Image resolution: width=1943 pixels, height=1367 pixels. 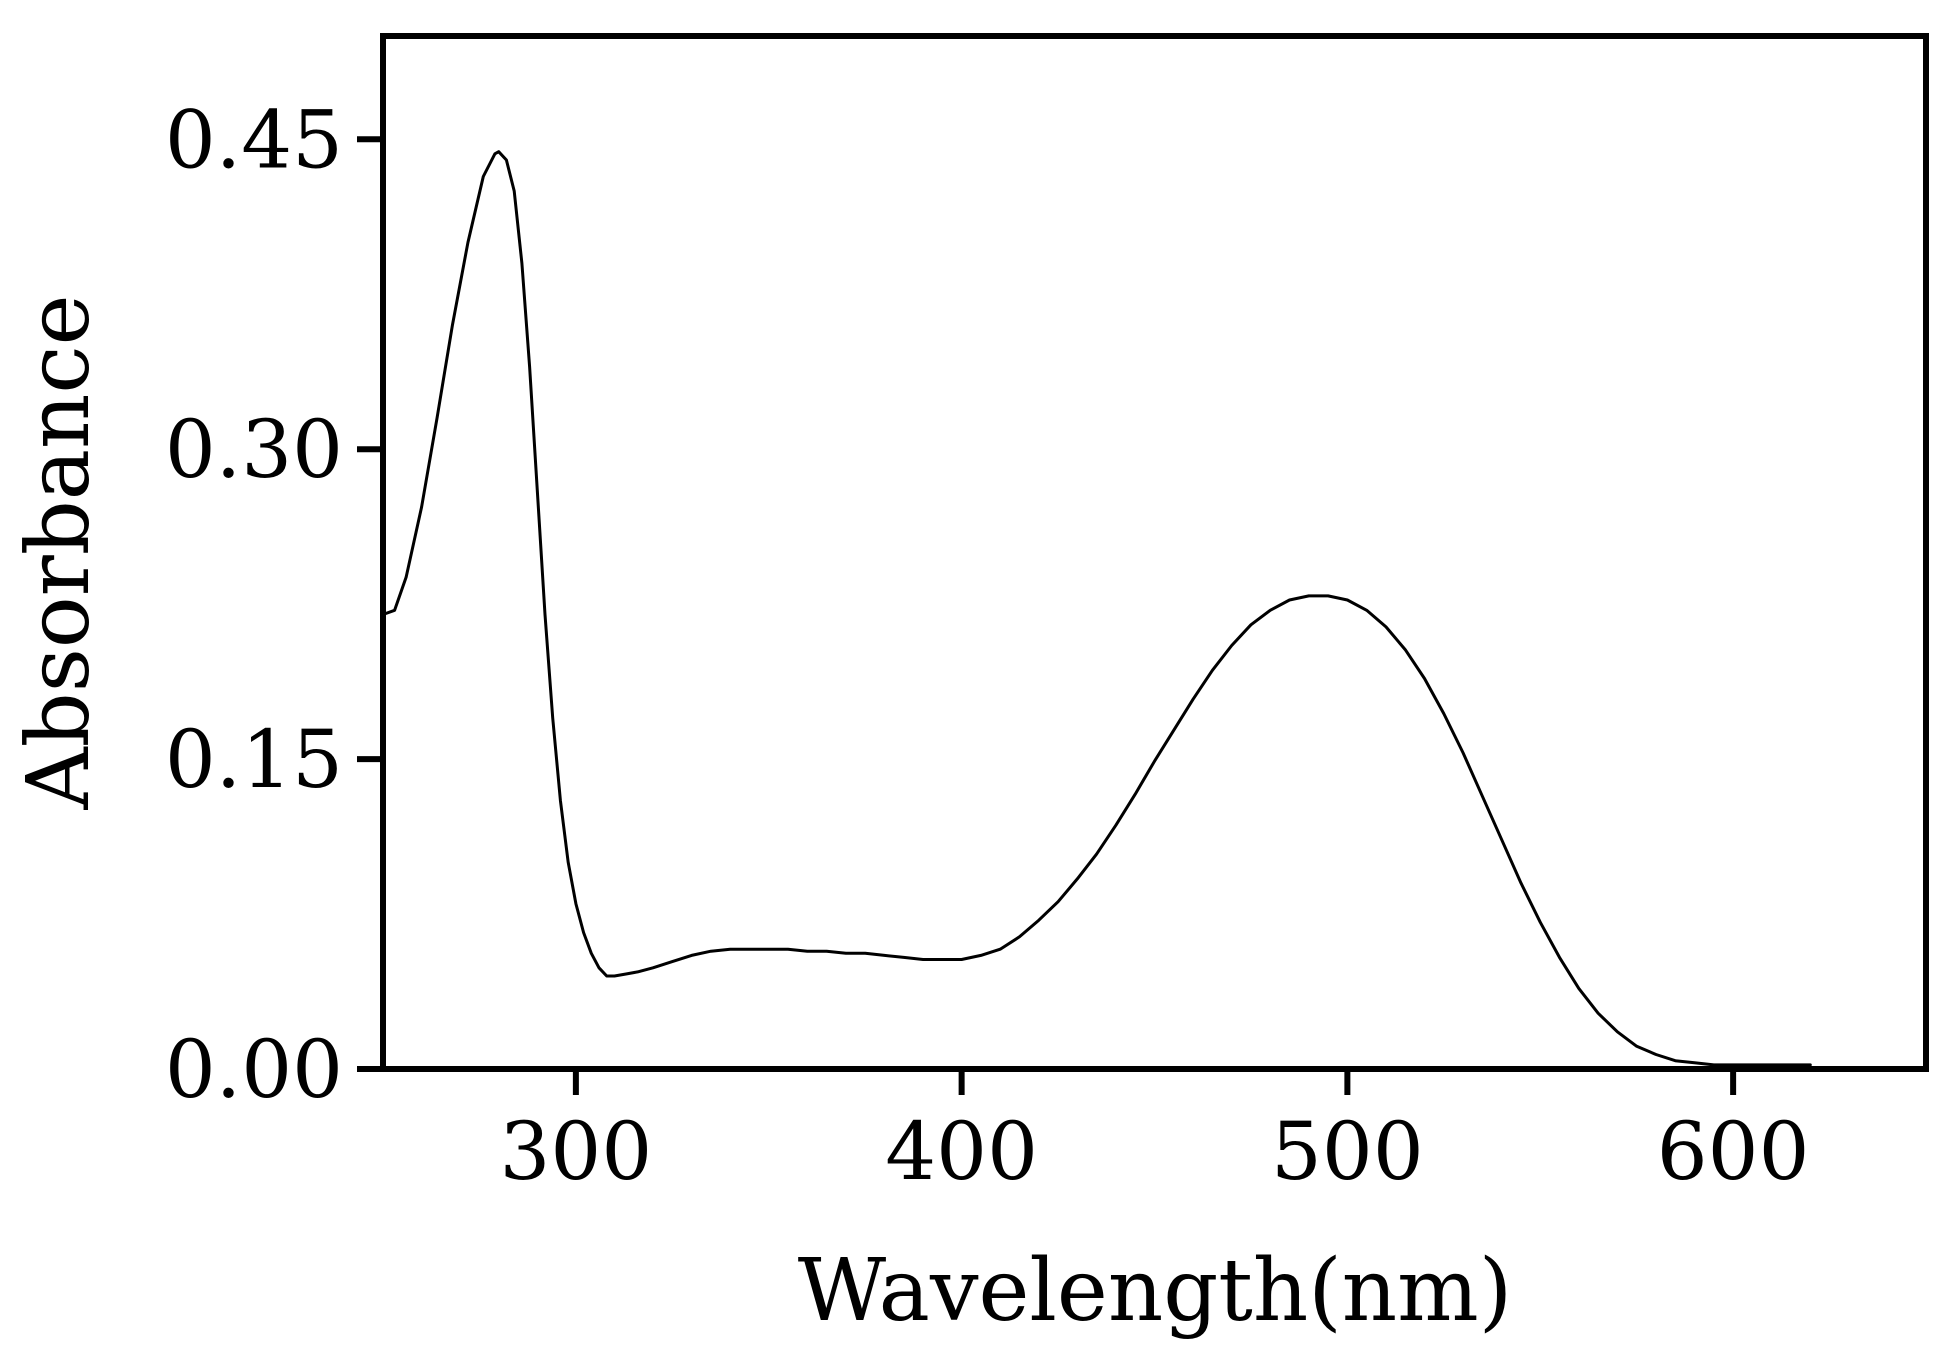 I want to click on x-tick-label: 500, so click(x=1347, y=1151).